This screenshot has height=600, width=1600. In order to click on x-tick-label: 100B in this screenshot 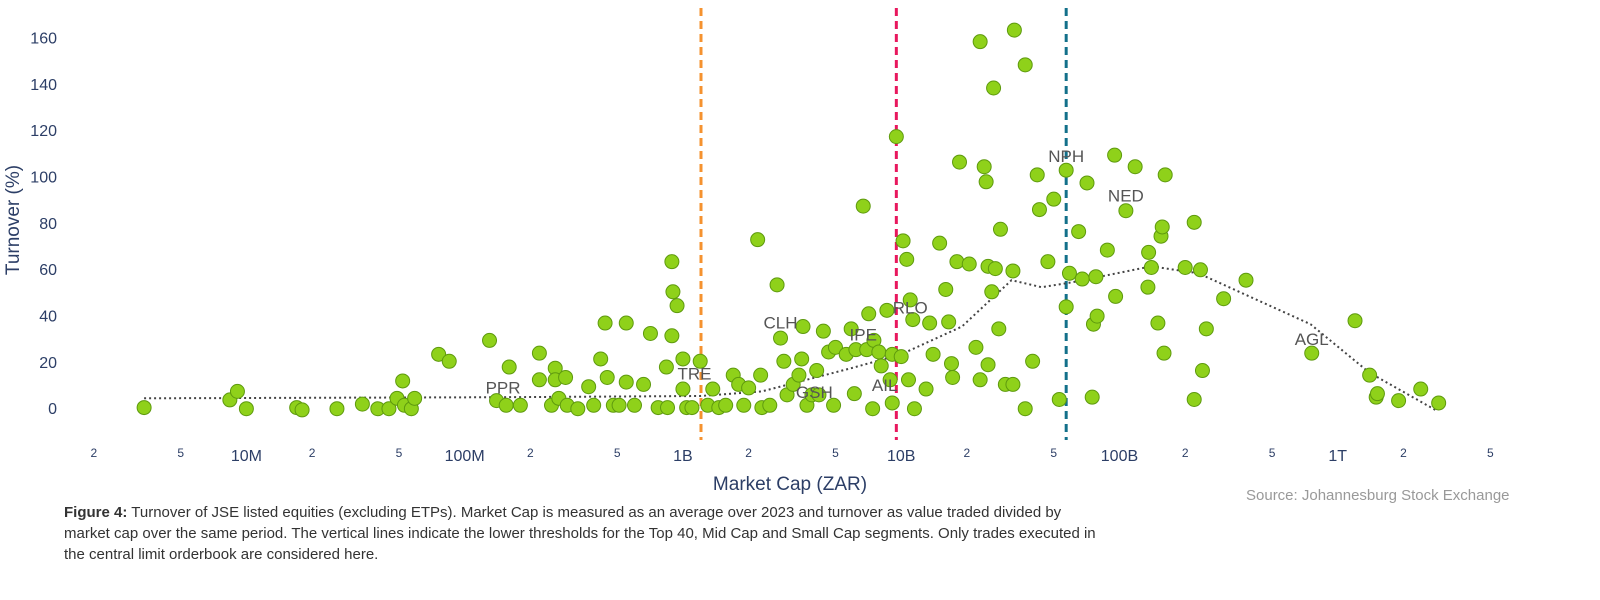, I will do `click(1119, 456)`.